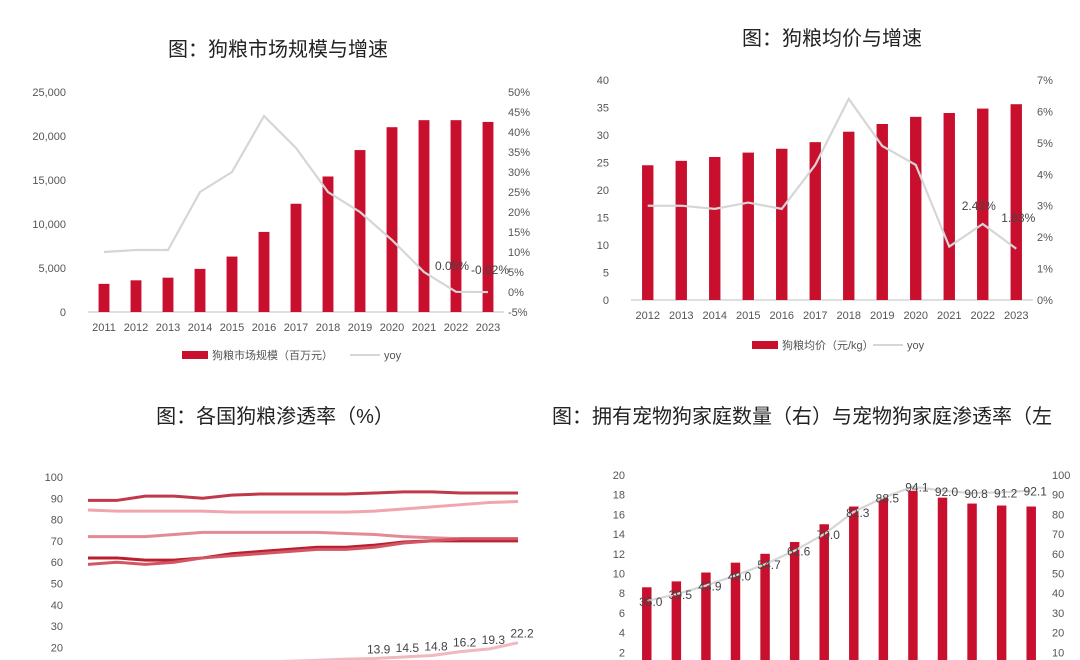  What do you see at coordinates (603, 246) in the screenshot?
I see `chart2-ytick-left: 10` at bounding box center [603, 246].